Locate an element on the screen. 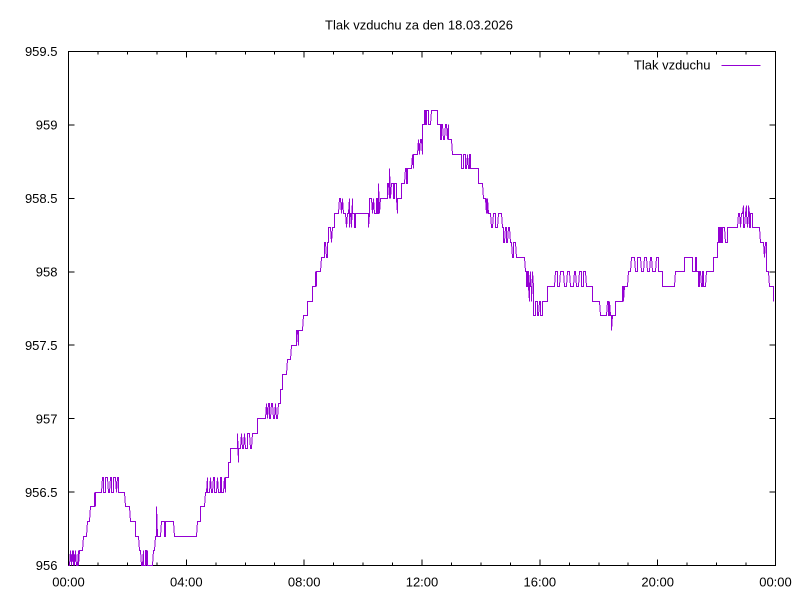 The width and height of the screenshot is (800, 600). svg-text: 16:00 is located at coordinates (540, 582).